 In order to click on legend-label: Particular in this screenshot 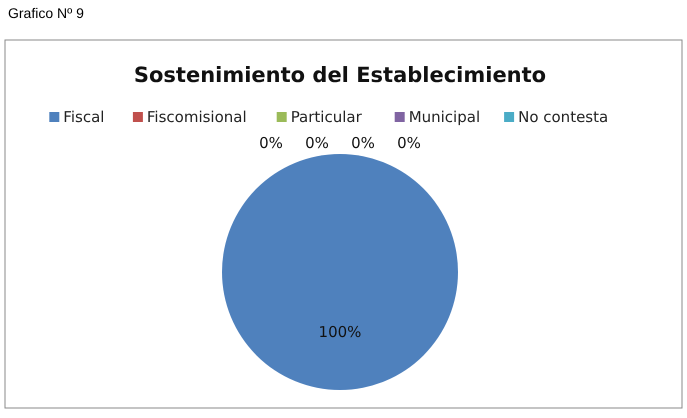, I will do `click(326, 117)`.